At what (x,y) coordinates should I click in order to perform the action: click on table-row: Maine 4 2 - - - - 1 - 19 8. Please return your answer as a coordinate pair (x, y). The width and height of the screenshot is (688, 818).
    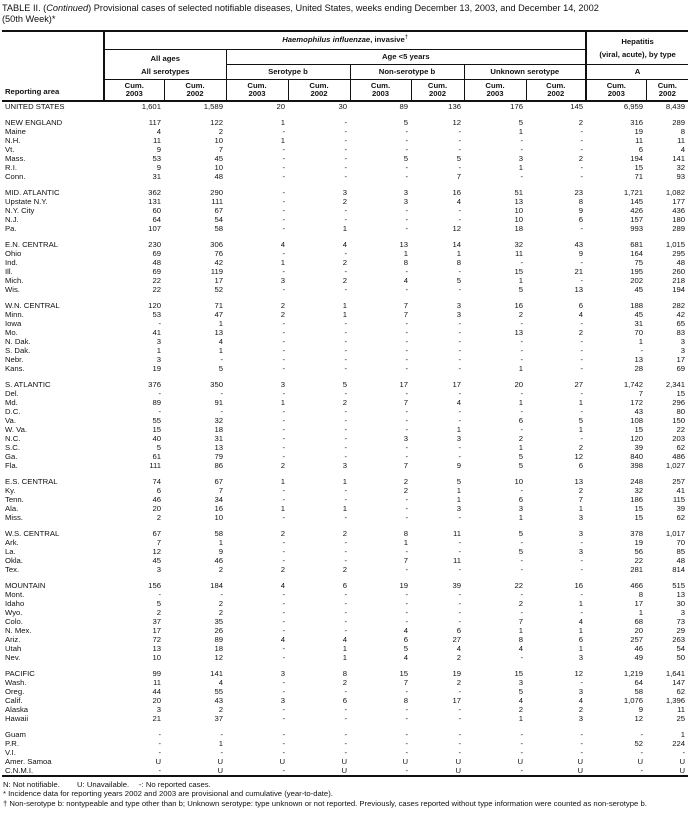
    Looking at the image, I should click on (345, 131).